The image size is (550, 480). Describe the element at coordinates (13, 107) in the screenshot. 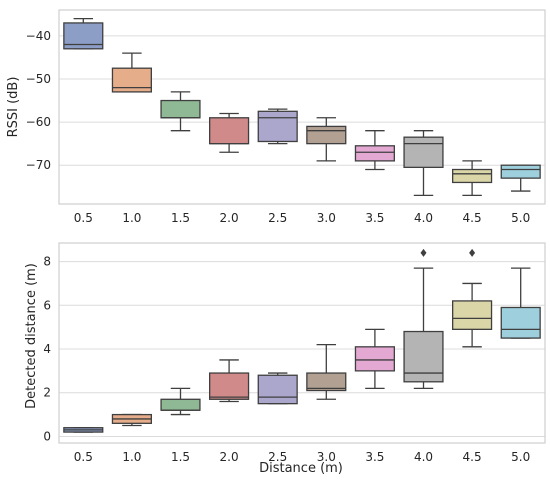

I see `rssi-y-axis-label: RSSI (dB)` at that location.